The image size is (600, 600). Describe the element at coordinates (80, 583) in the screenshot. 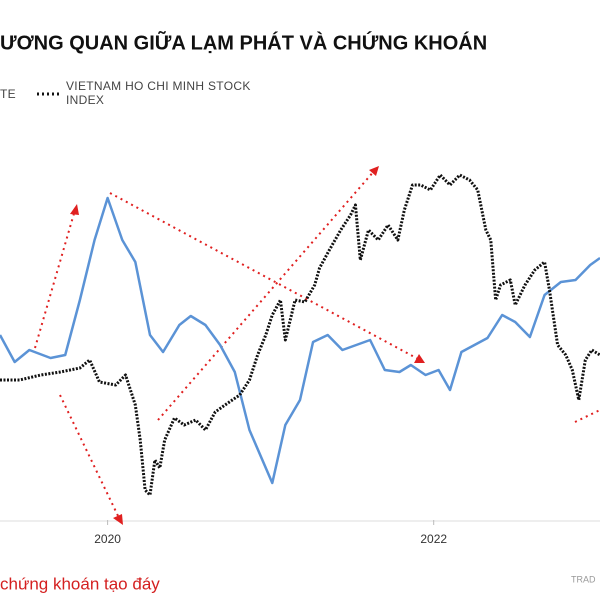

I see `annotation: chứng khoán tạo đáy` at that location.